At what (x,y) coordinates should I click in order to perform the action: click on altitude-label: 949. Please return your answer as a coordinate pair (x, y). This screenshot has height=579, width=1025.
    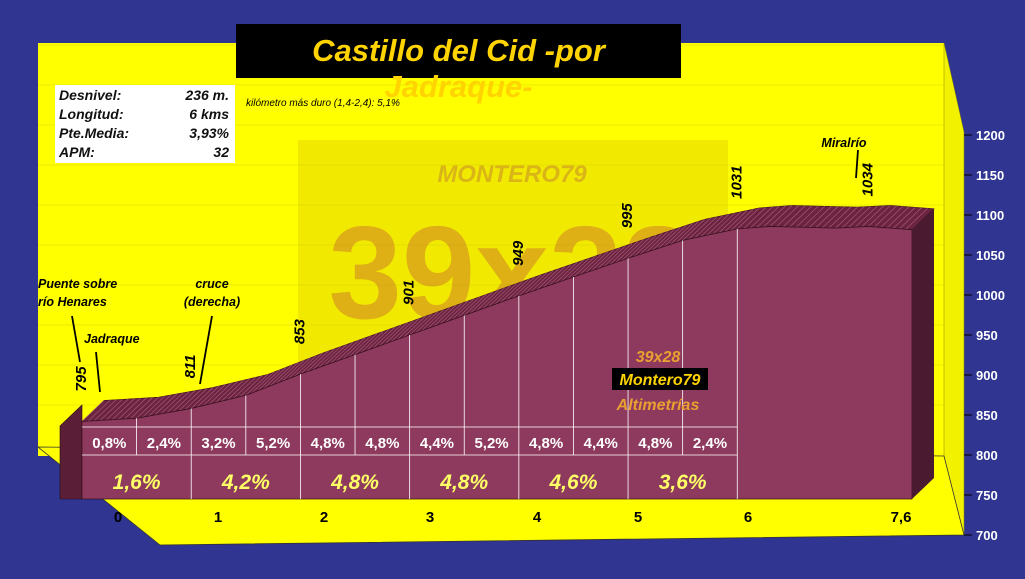
    Looking at the image, I should click on (518, 253).